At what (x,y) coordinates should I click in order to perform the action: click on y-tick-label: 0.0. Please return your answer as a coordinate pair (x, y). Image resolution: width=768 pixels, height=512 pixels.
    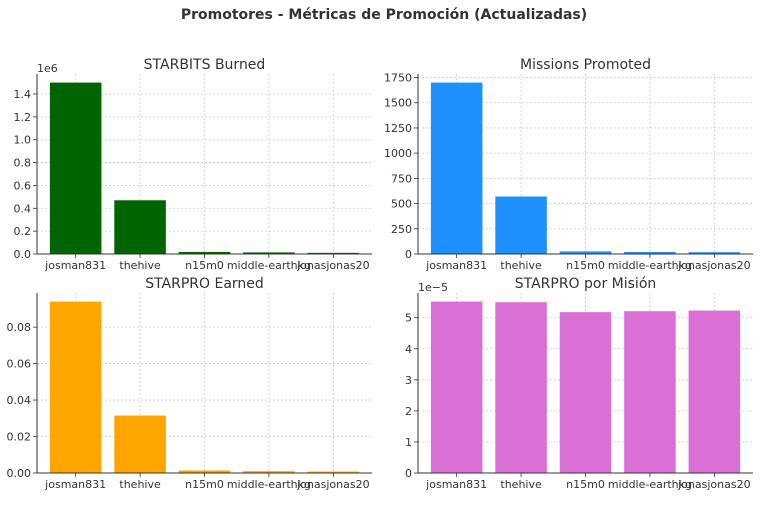
    Looking at the image, I should click on (23, 254).